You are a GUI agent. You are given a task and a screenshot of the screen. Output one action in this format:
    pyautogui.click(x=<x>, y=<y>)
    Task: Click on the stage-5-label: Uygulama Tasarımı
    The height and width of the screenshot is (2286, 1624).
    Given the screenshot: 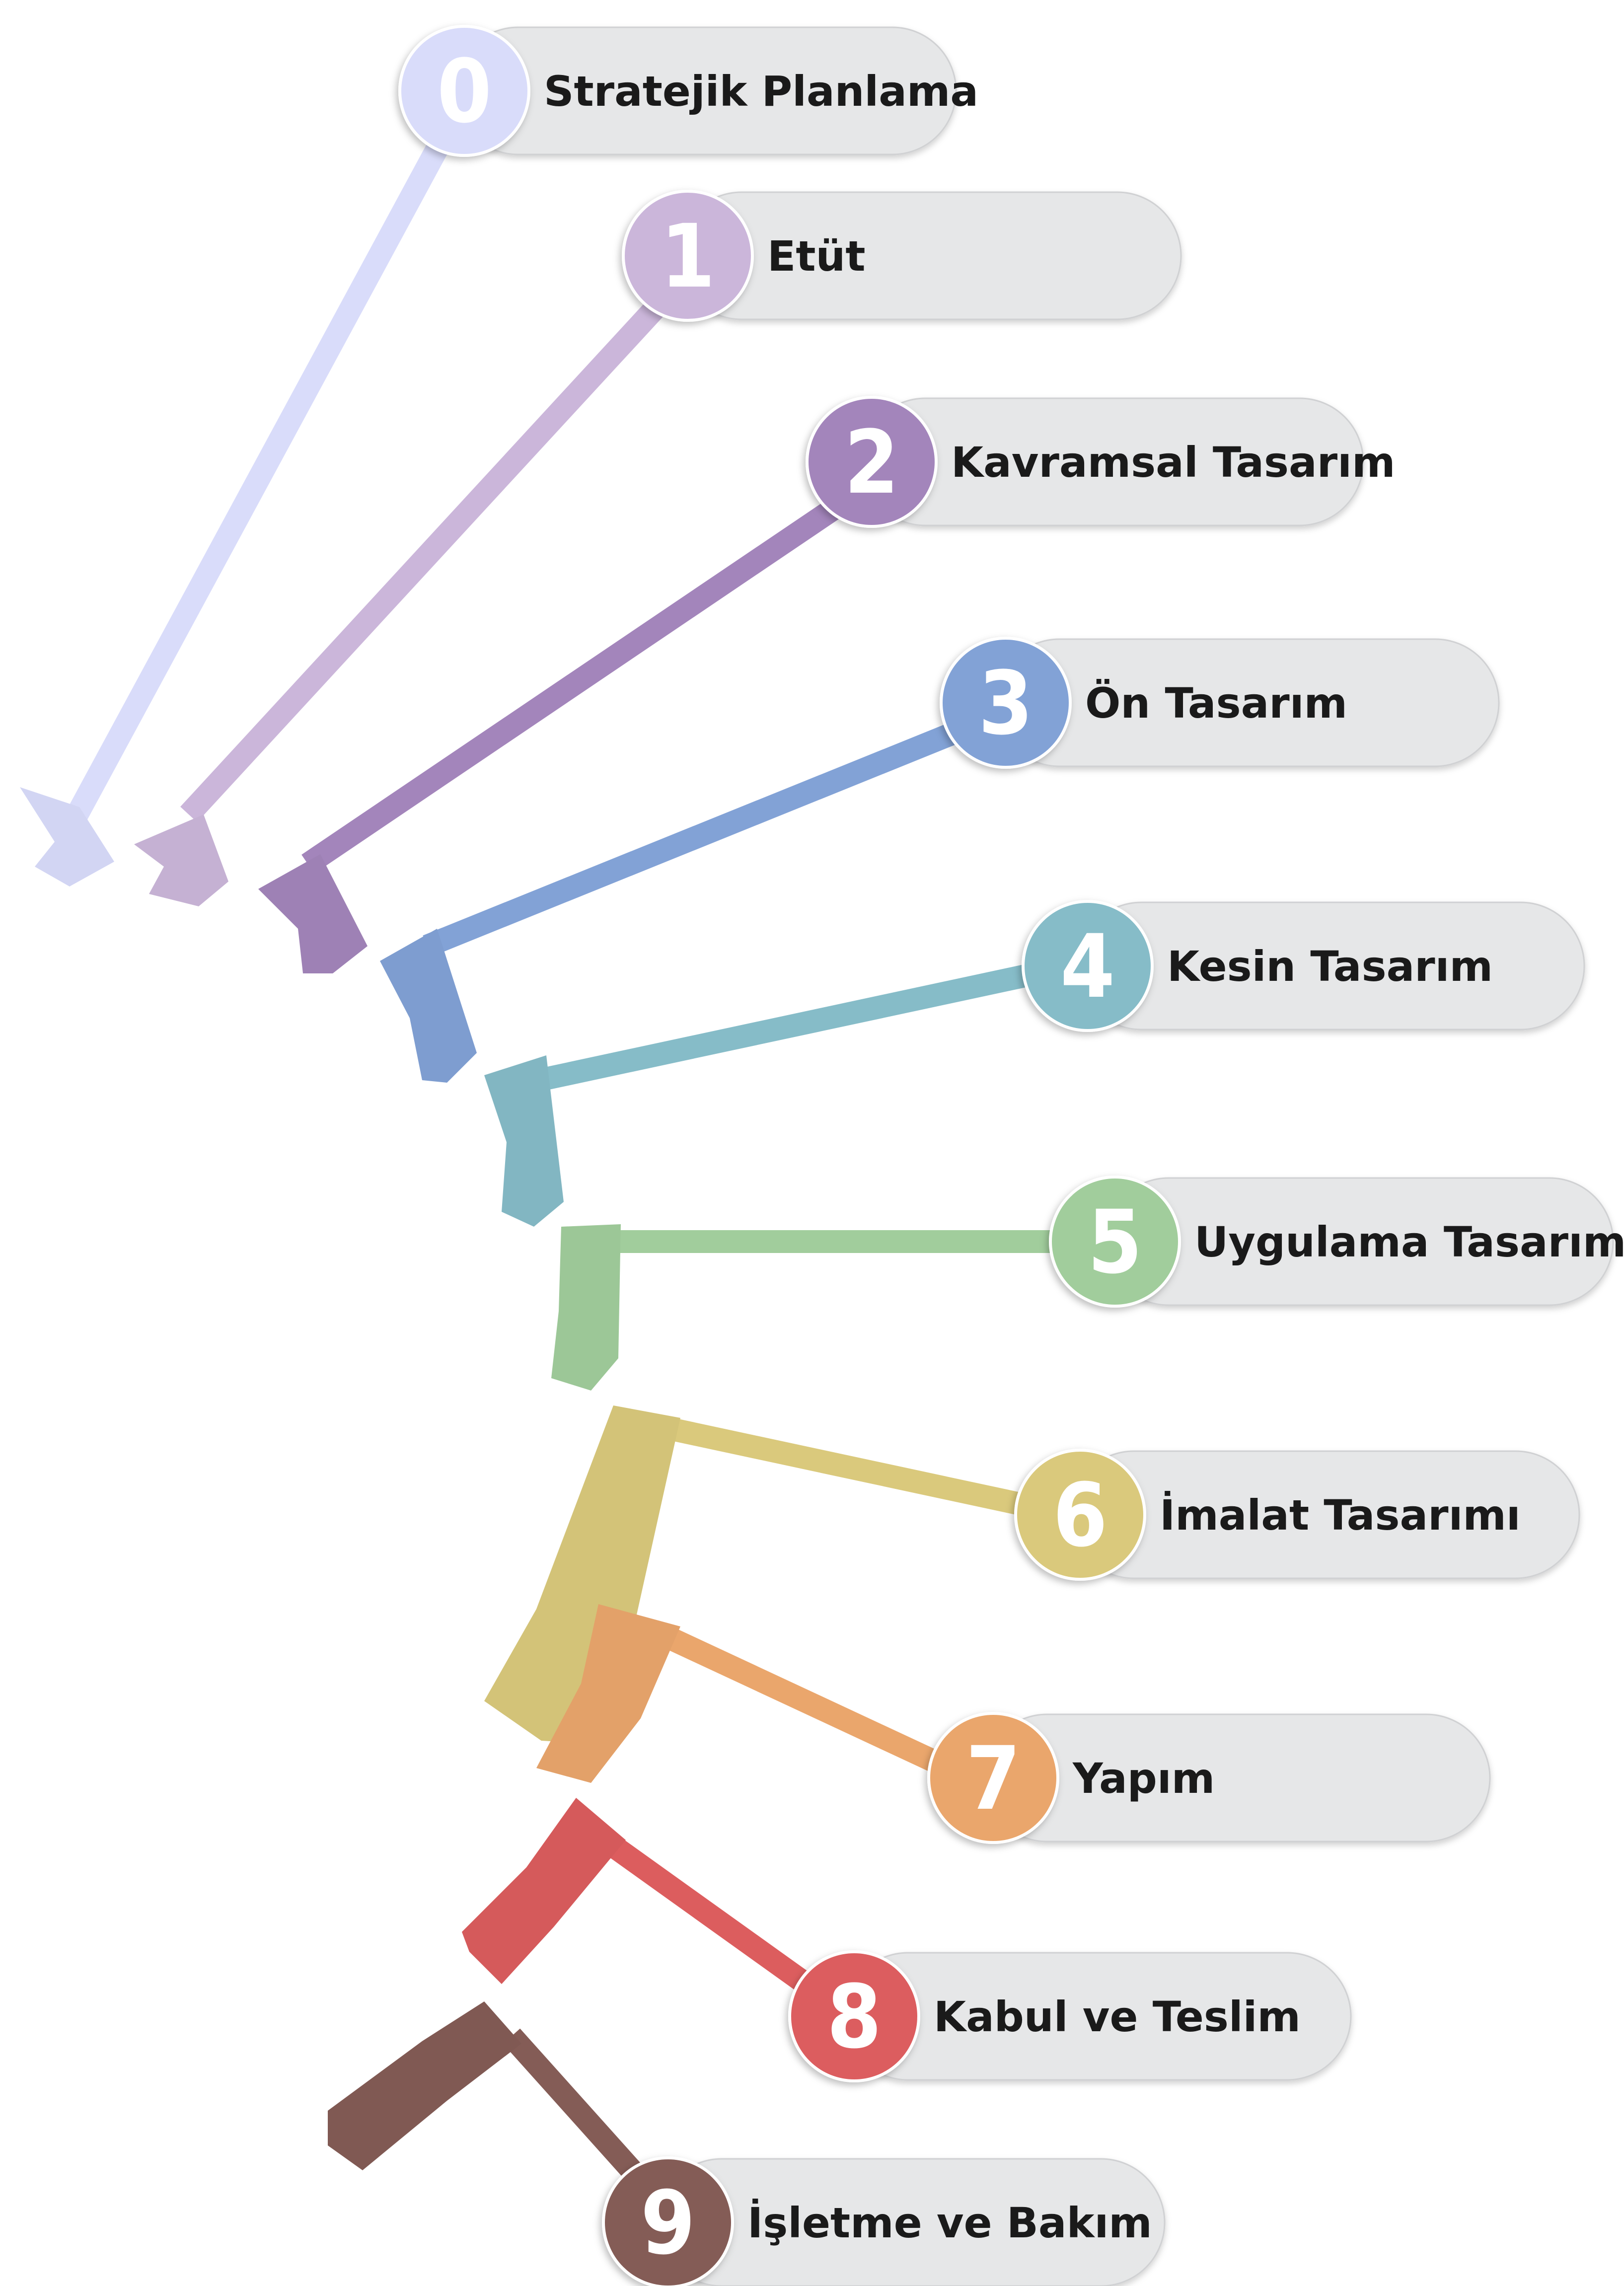 What is the action you would take?
    pyautogui.click(x=1409, y=1242)
    